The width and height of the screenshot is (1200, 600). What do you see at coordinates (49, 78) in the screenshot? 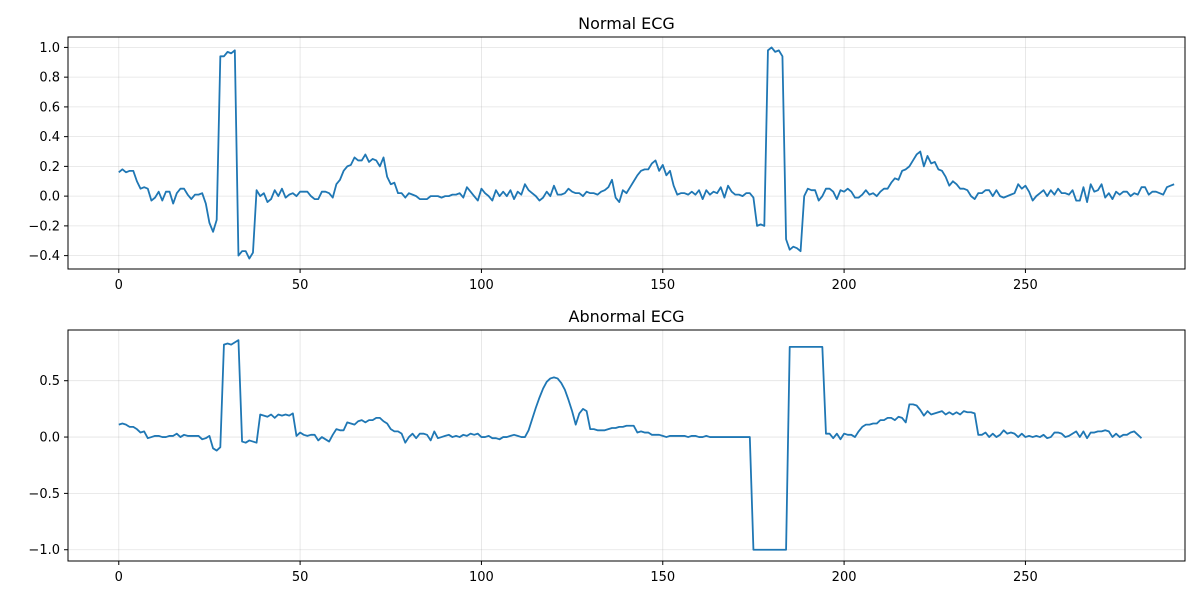
I see `y-tick-label: 0.8` at bounding box center [49, 78].